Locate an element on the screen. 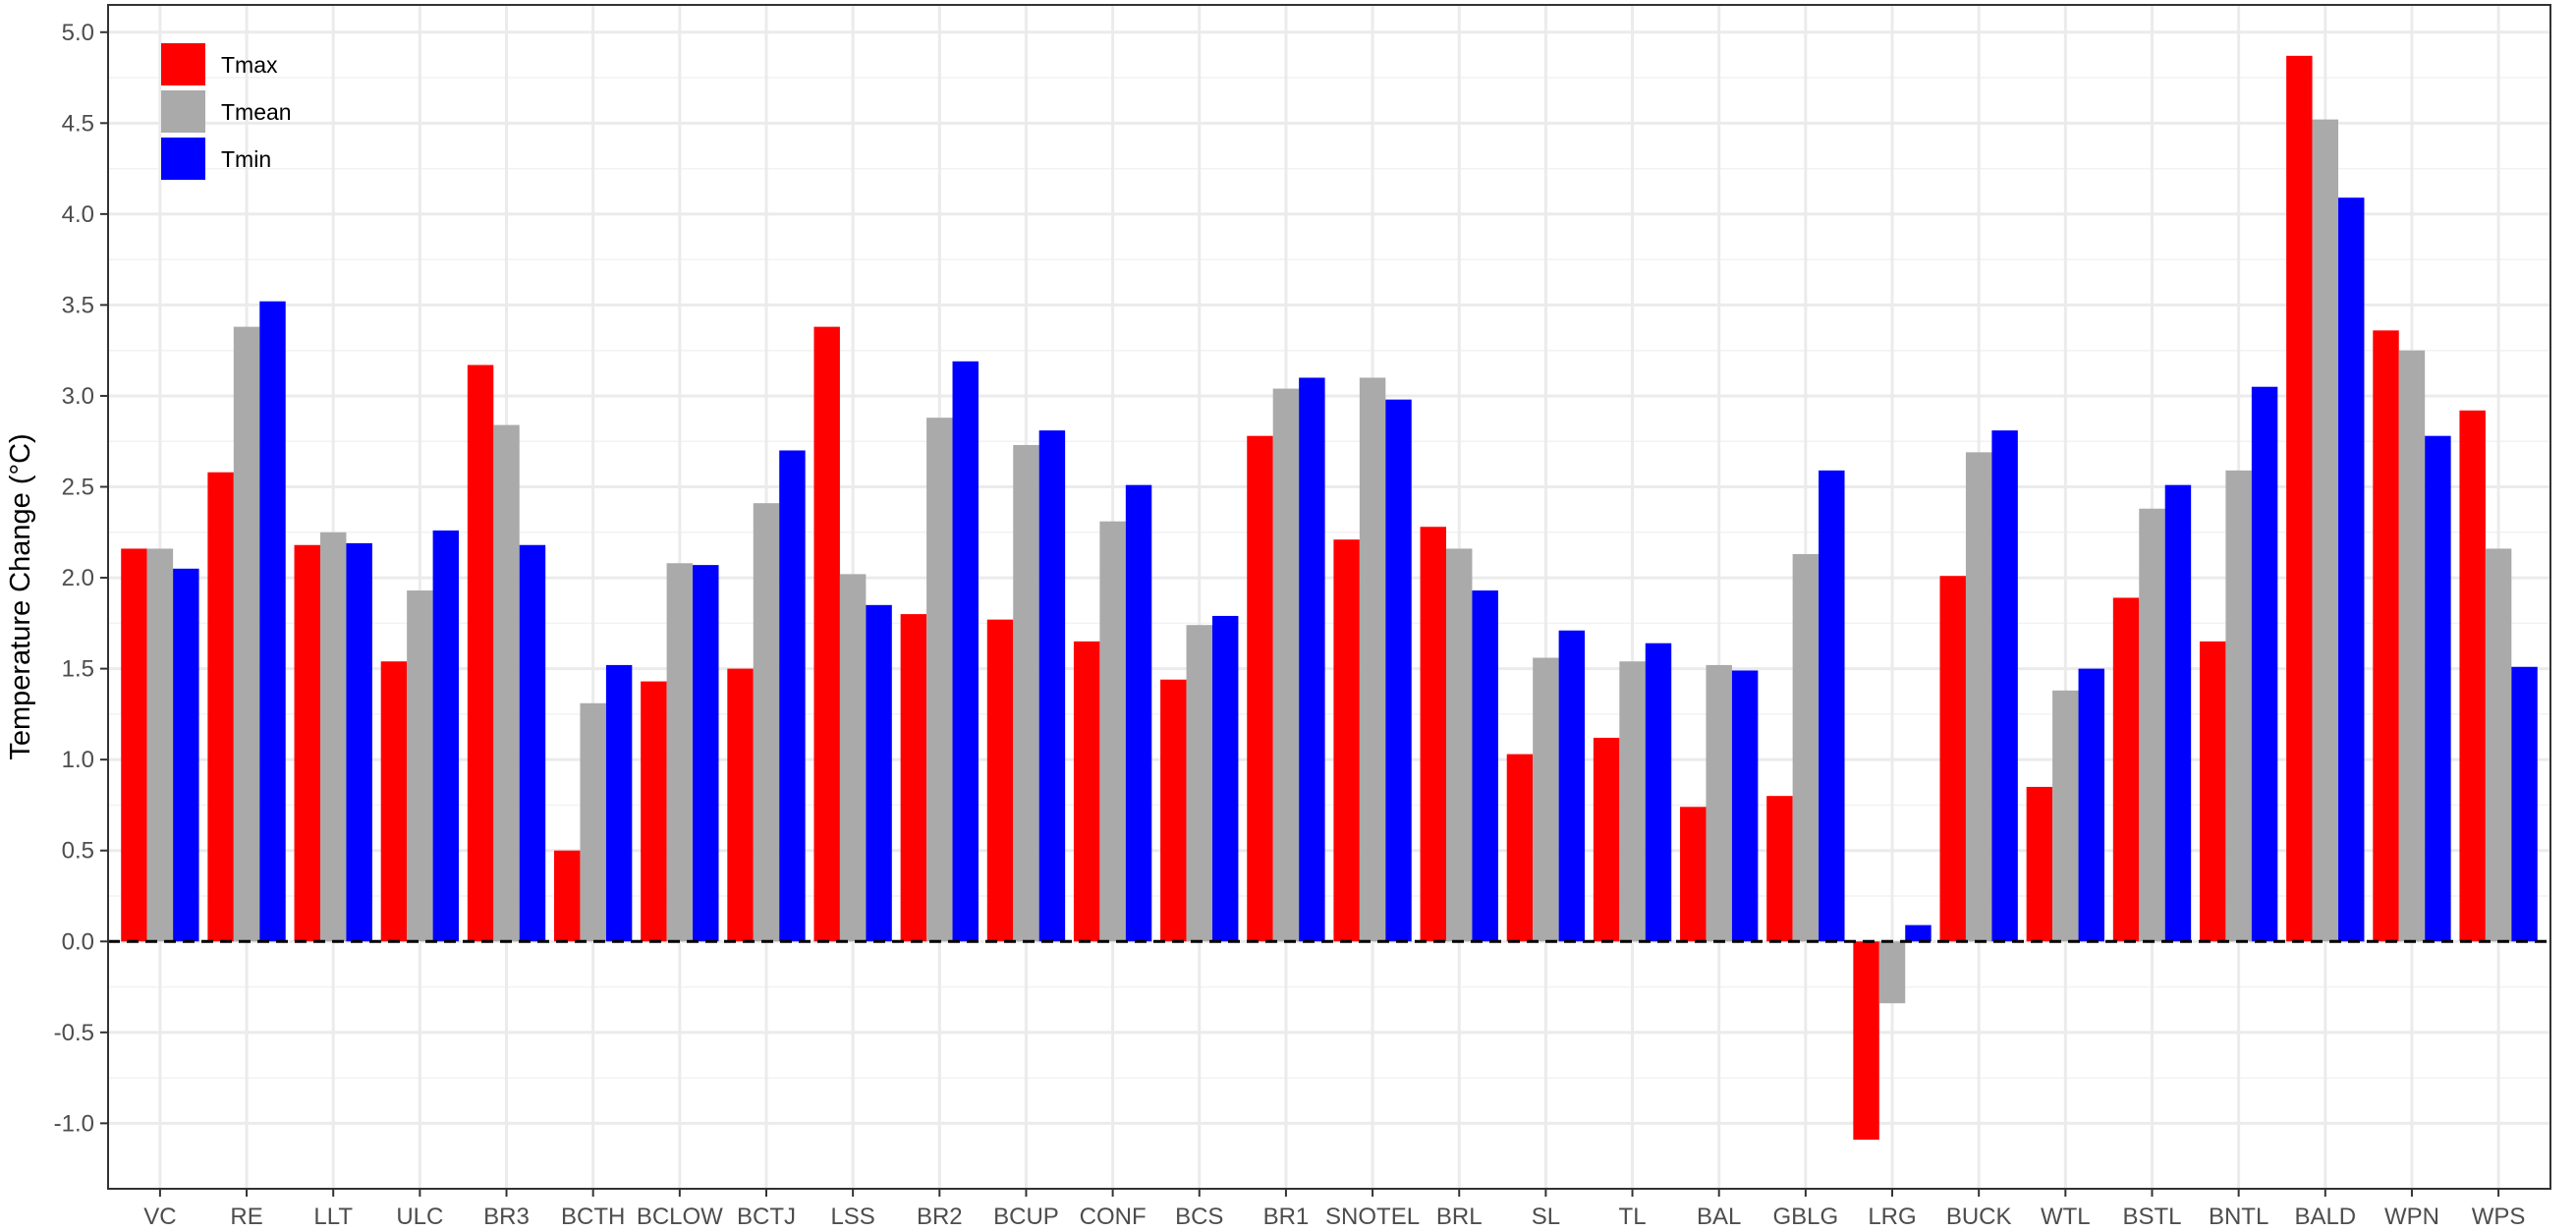  bar-tmax-ulc is located at coordinates (394, 801).